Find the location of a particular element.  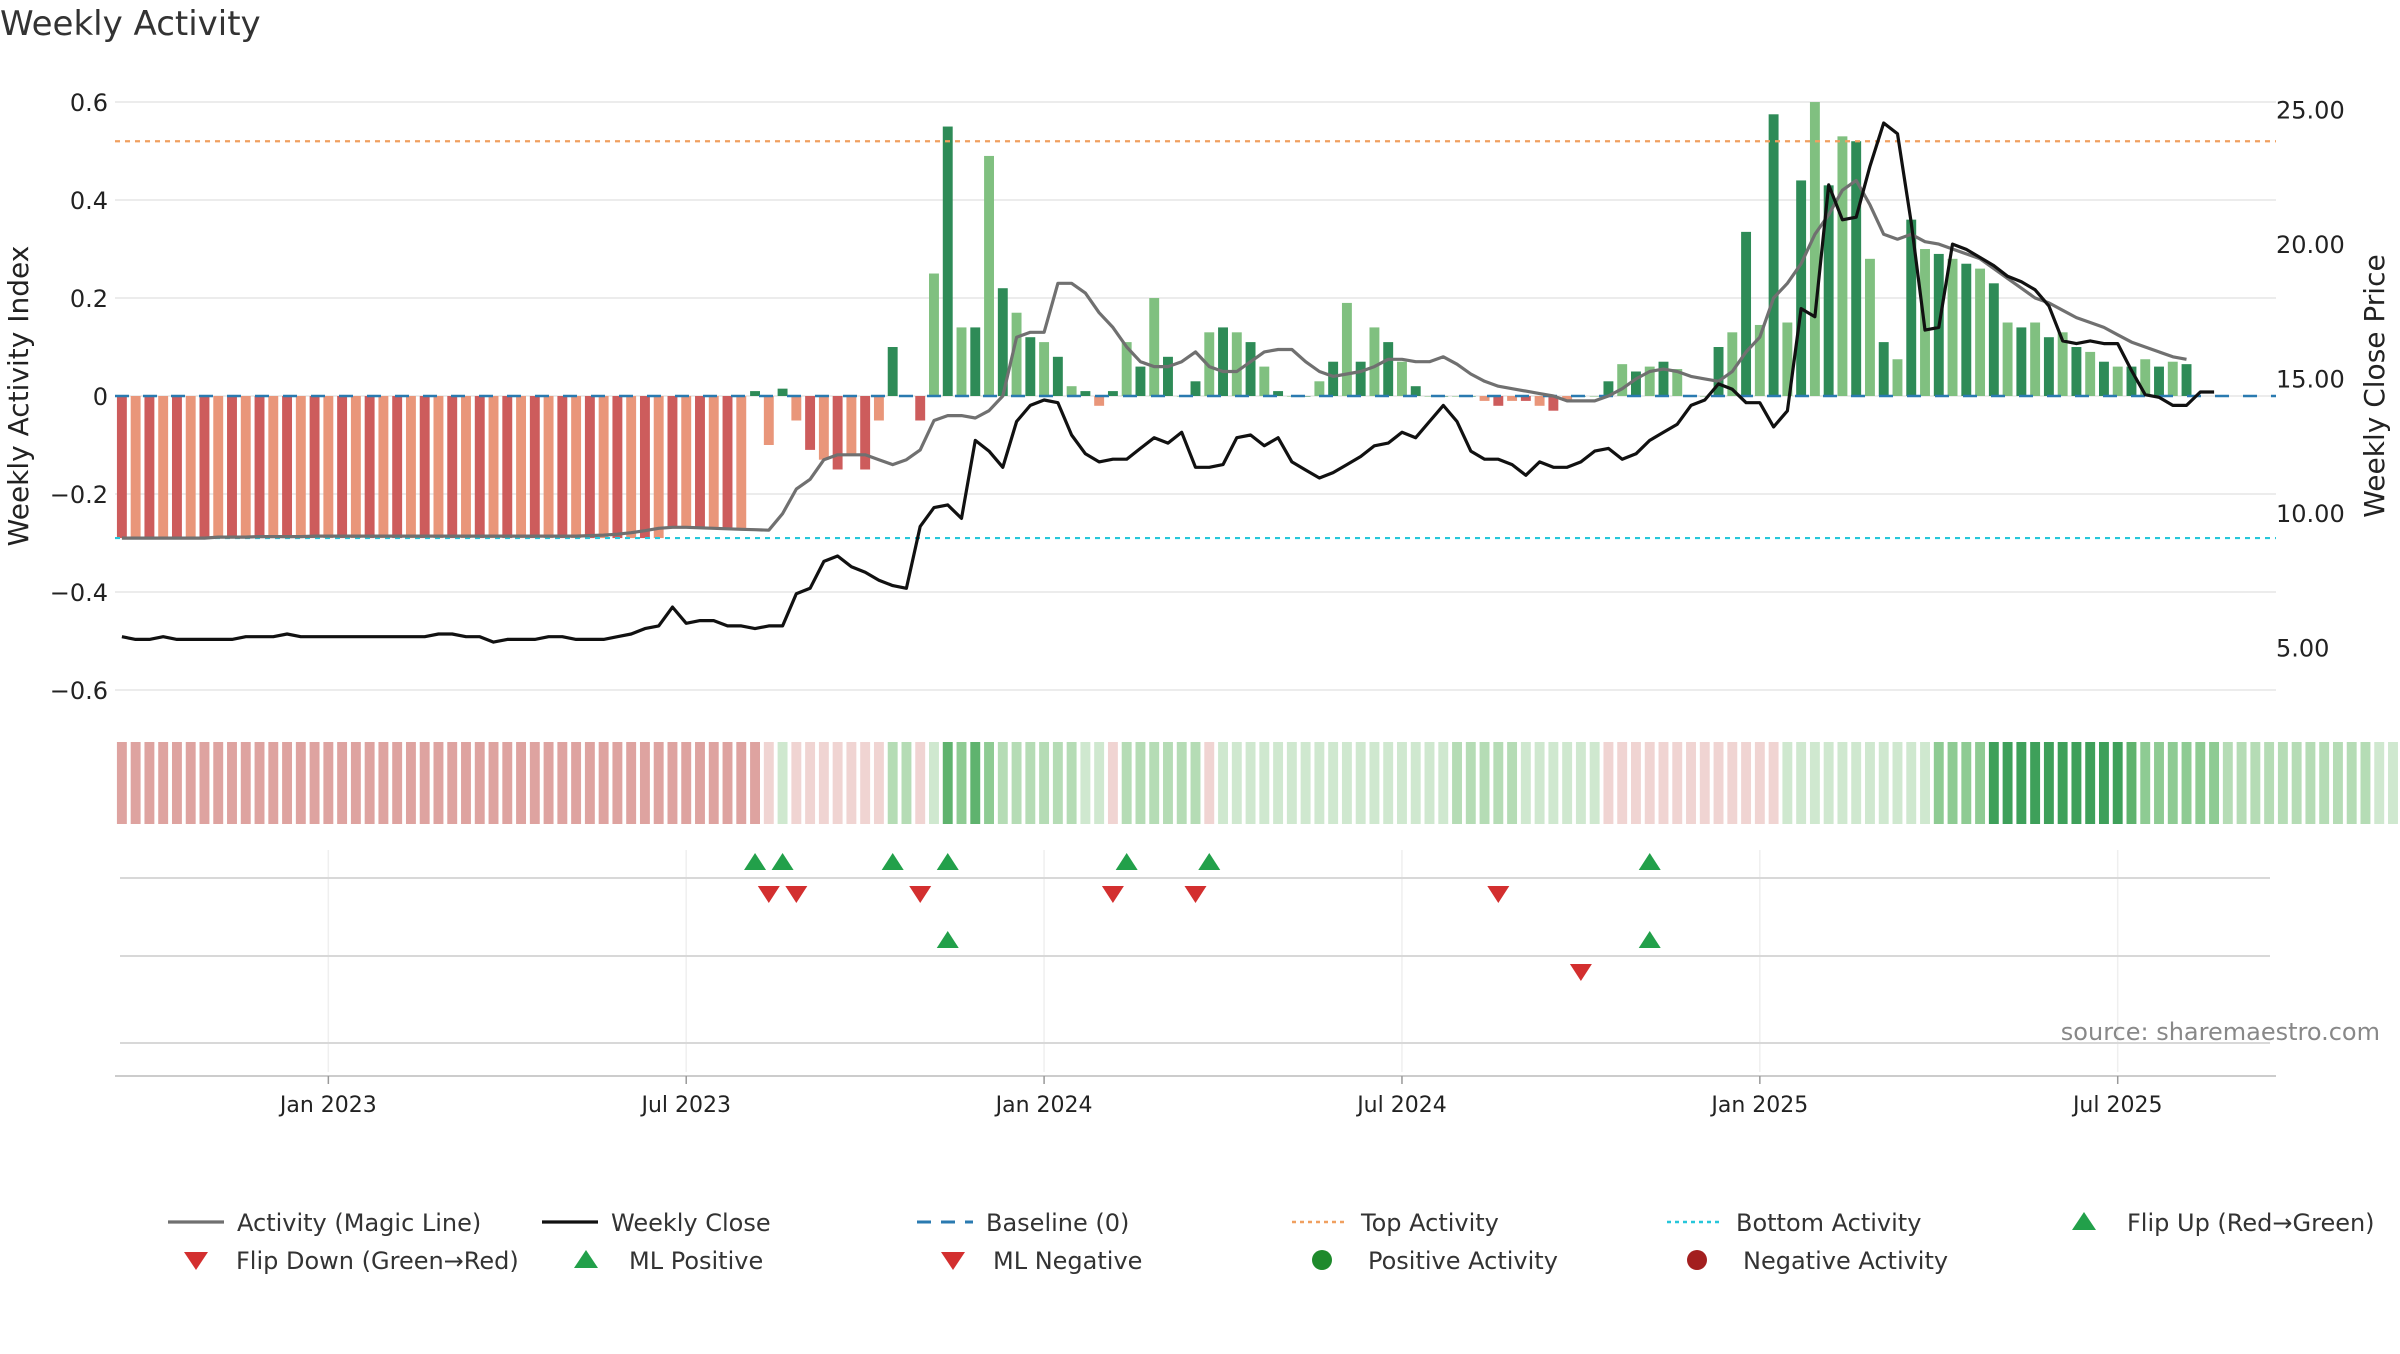

y-left-tick-label: 0.4 is located at coordinates (89, 201).